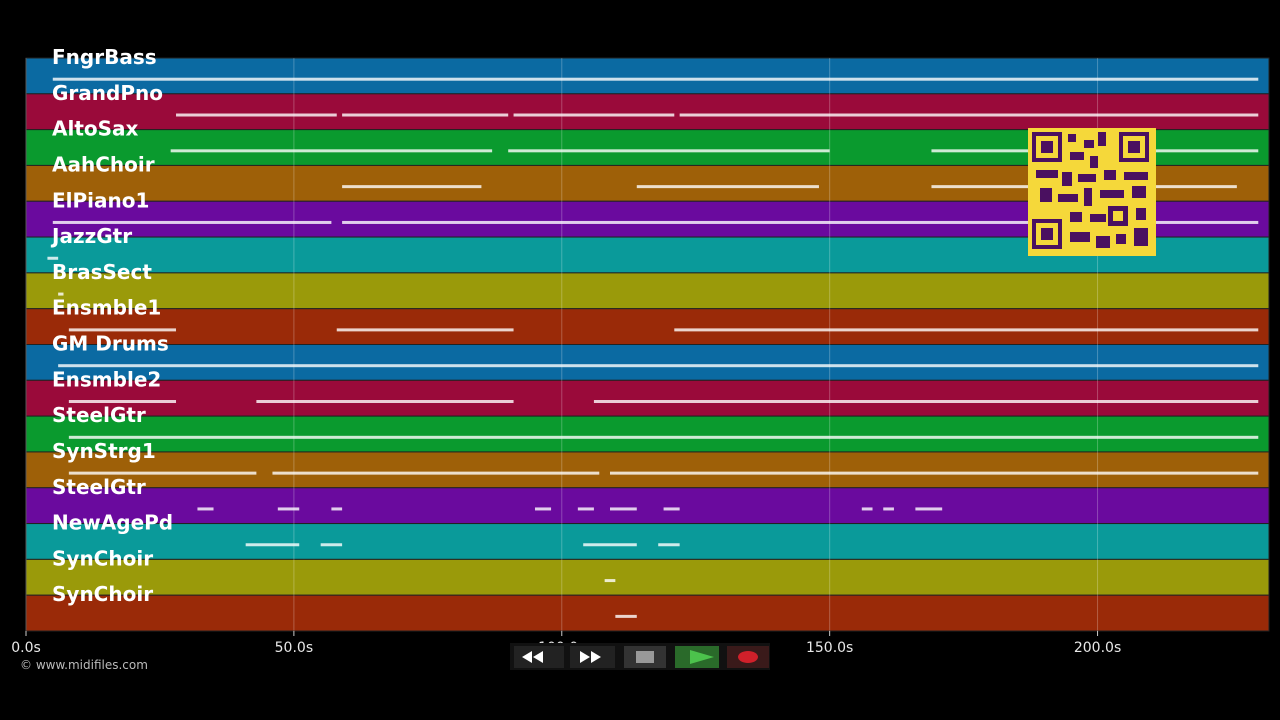 This screenshot has height=720, width=1280. Describe the element at coordinates (84, 665) in the screenshot. I see `copyright: © www.midifiles.com` at that location.